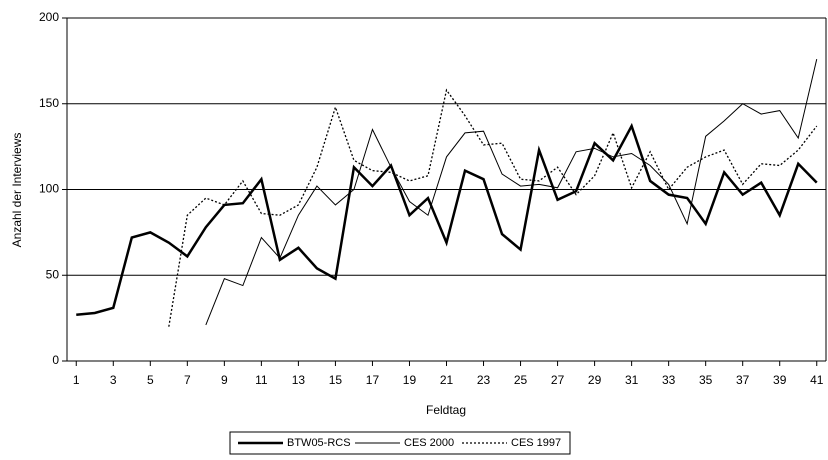 This screenshot has height=460, width=828. I want to click on x-tick-label: 39, so click(780, 380).